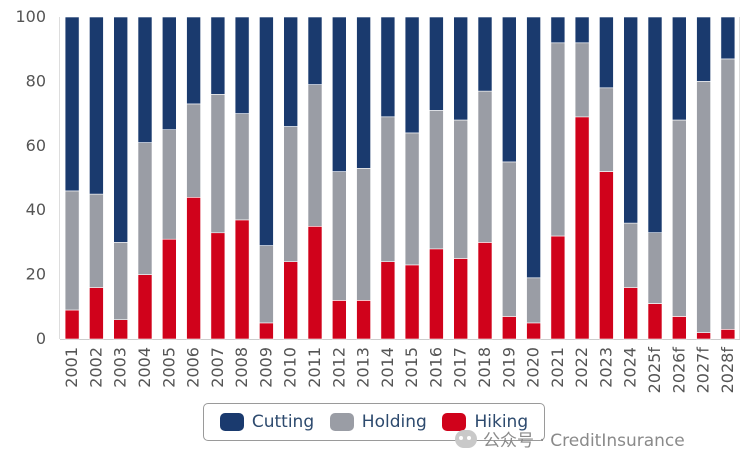 The height and width of the screenshot is (469, 750). Describe the element at coordinates (461, 189) in the screenshot. I see `bar-holding-2017` at that location.